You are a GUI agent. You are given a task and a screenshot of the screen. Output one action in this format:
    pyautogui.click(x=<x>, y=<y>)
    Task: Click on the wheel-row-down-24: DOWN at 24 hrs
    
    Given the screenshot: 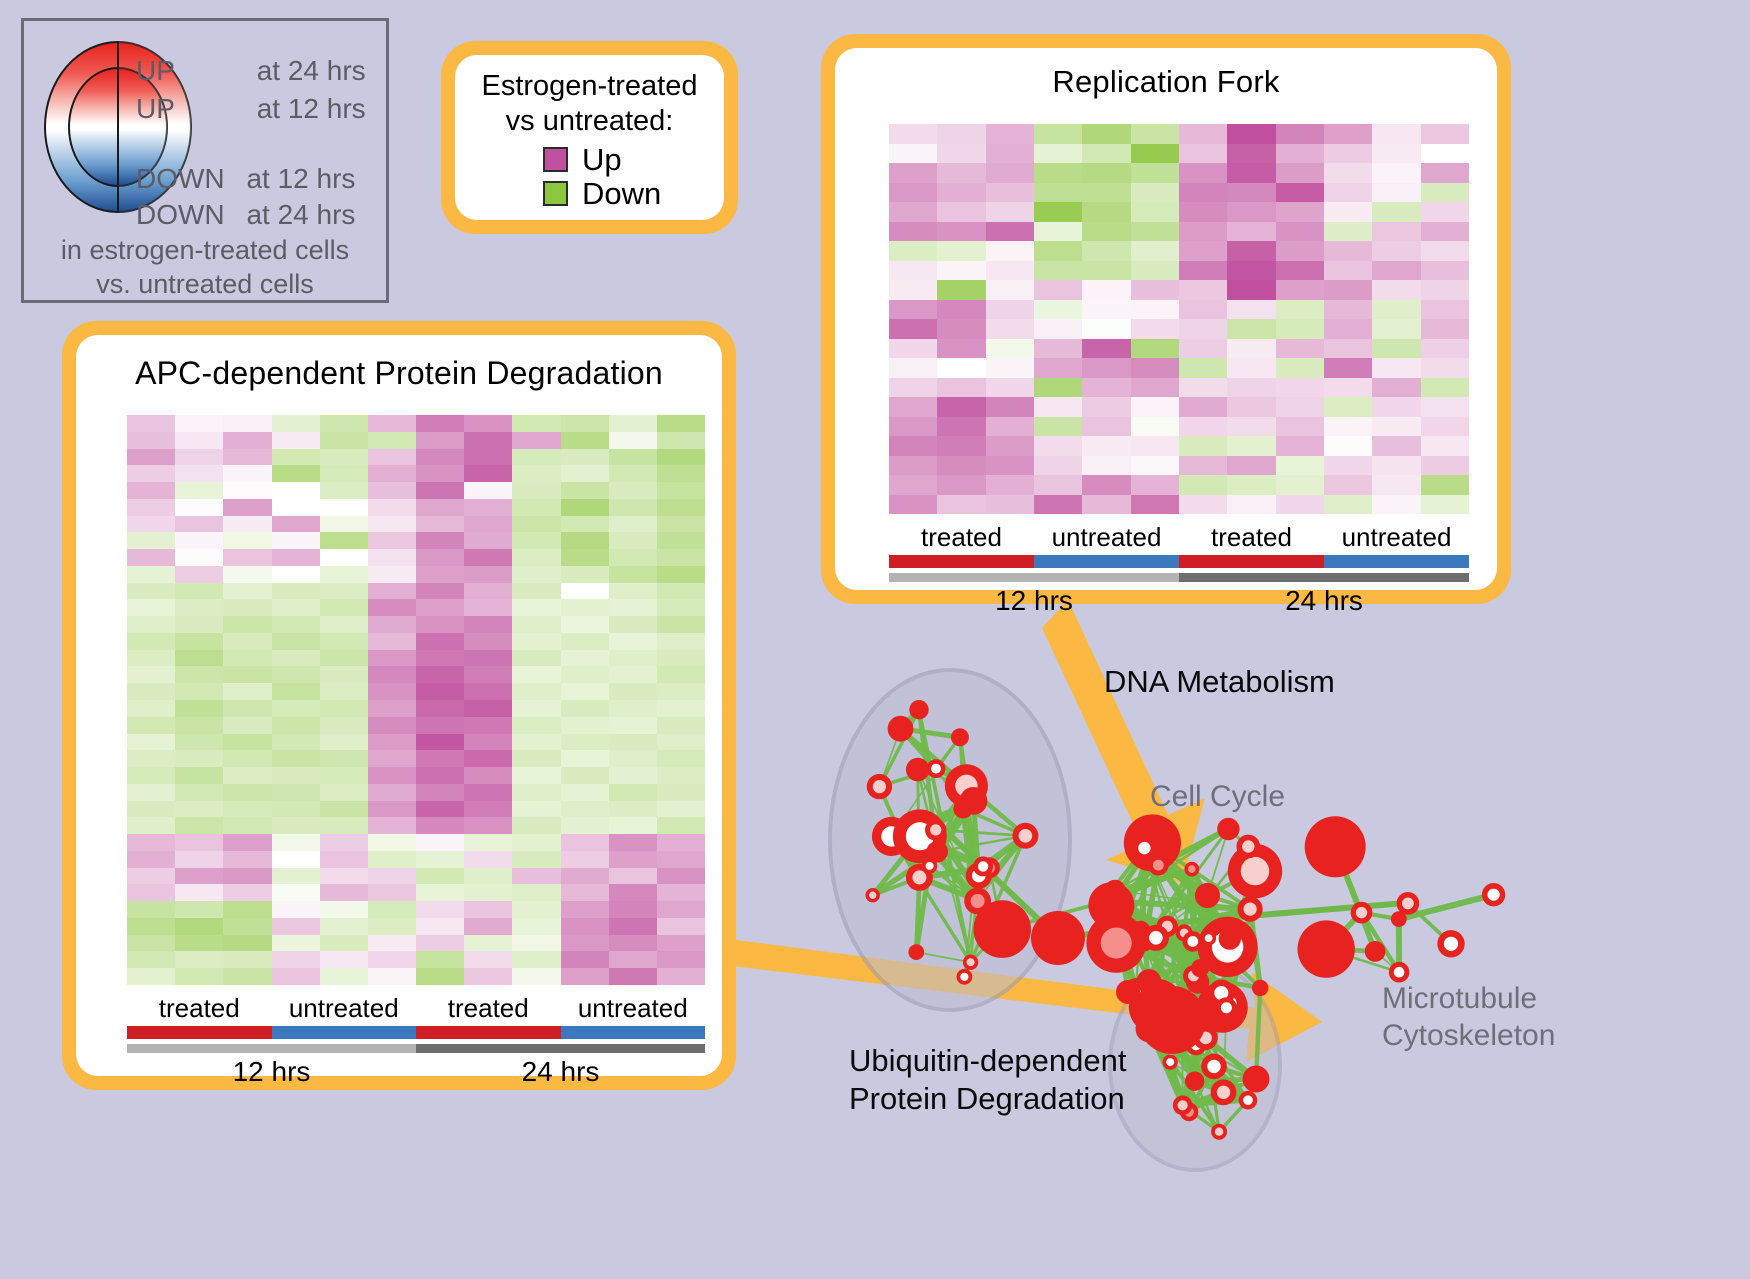 What is the action you would take?
    pyautogui.click(x=245, y=215)
    